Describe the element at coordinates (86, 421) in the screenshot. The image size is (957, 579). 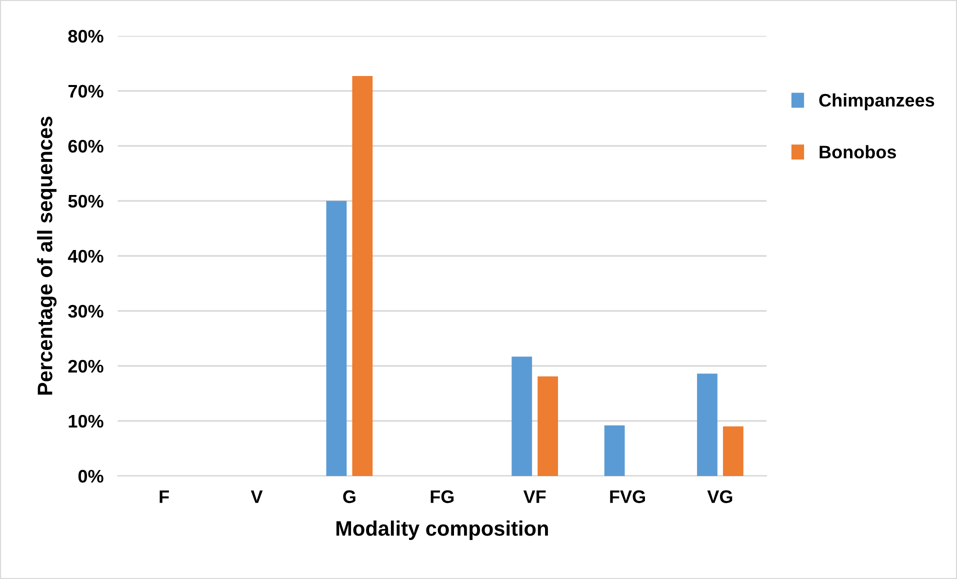
I see `y-tick-label: 10%` at that location.